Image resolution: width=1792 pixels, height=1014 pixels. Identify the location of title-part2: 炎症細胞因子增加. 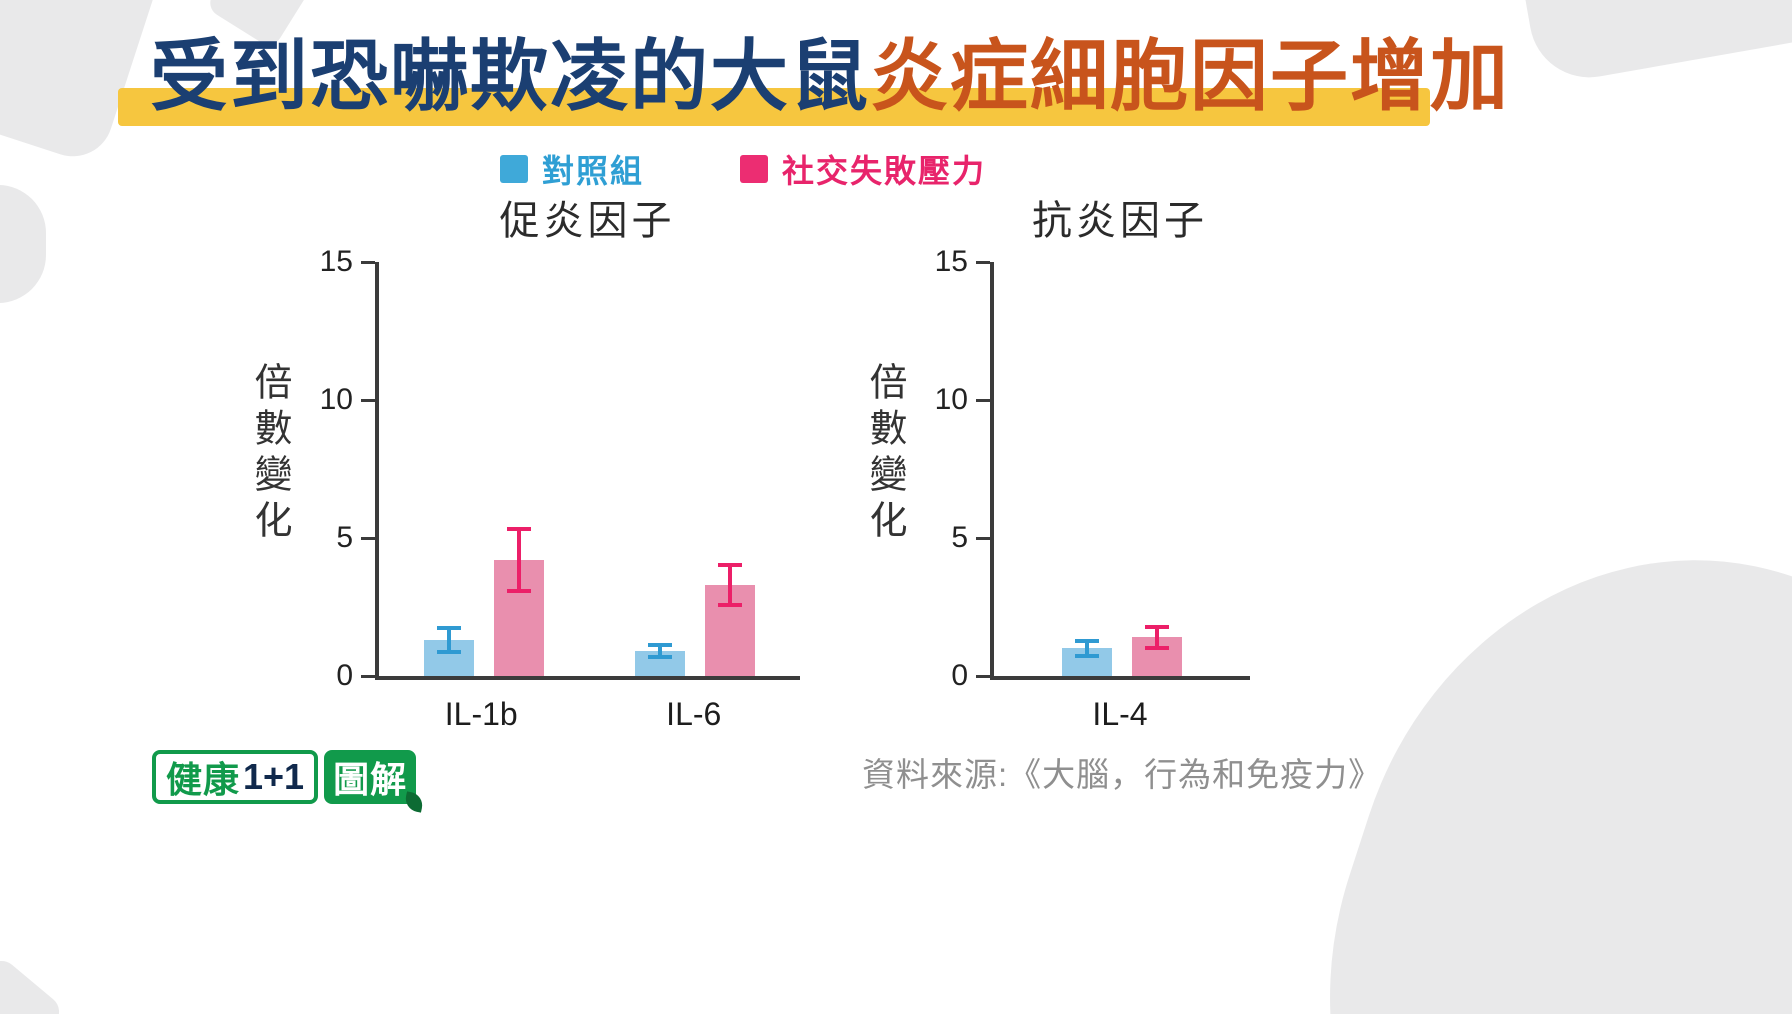
(1190, 76).